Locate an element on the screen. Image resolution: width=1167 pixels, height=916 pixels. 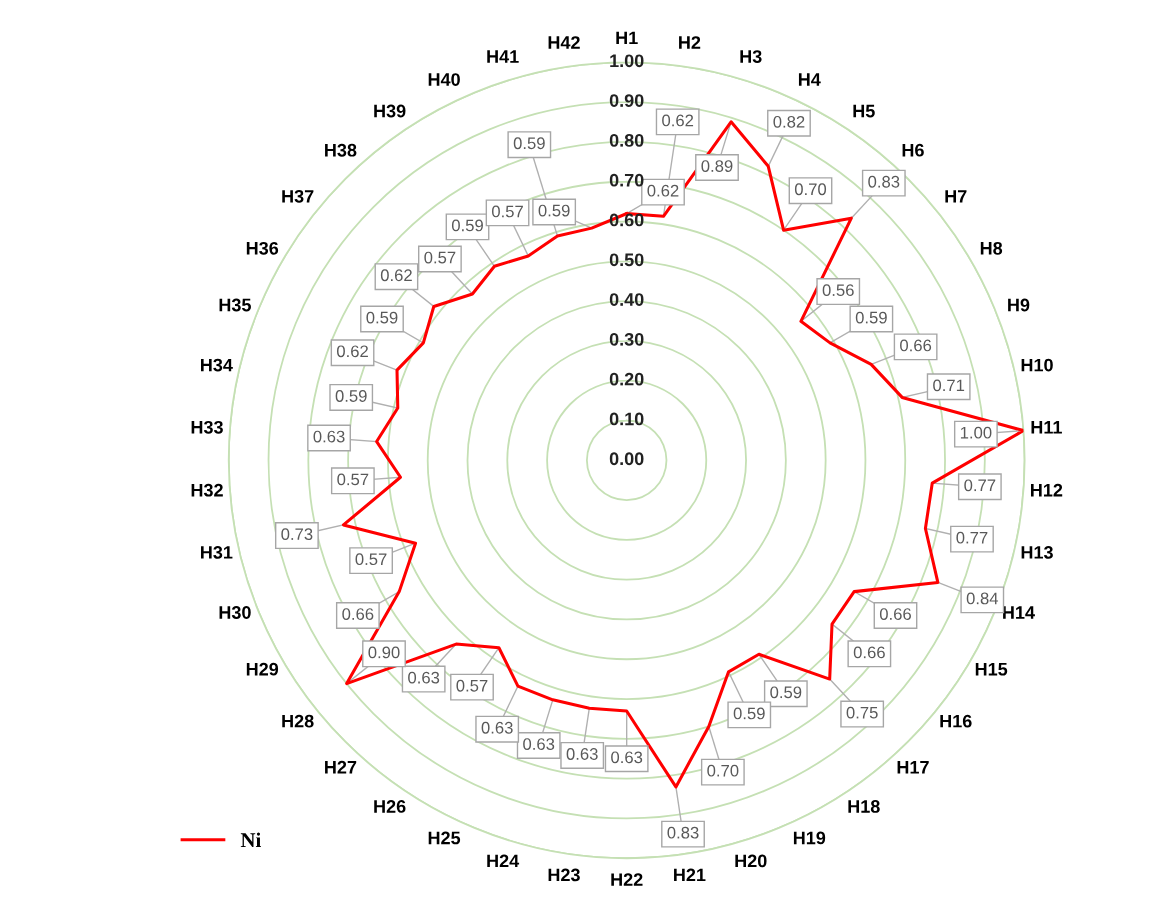
spoke-label: H12 is located at coordinates (1047, 490).